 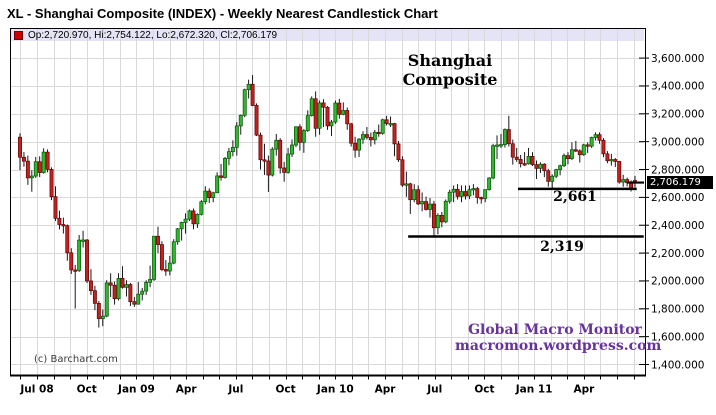 What do you see at coordinates (677, 59) in the screenshot?
I see `svg-text: 3,600.000` at bounding box center [677, 59].